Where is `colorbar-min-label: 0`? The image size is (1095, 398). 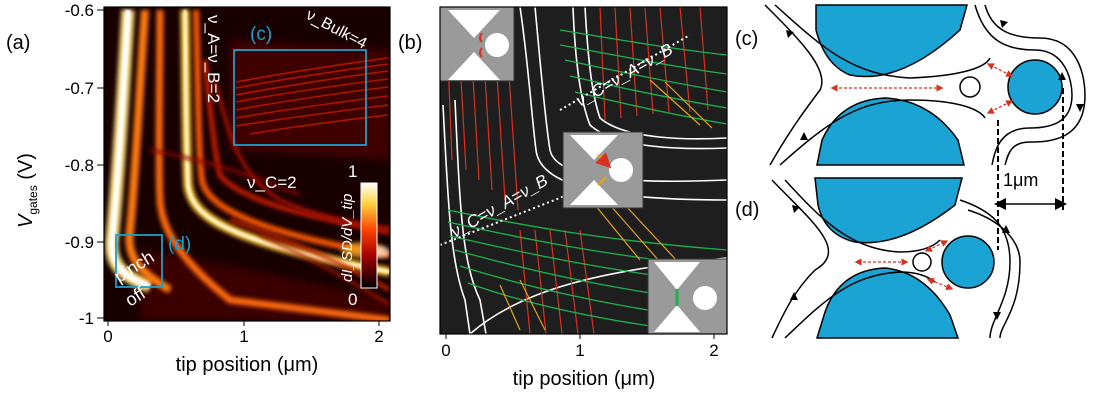 colorbar-min-label: 0 is located at coordinates (352, 299).